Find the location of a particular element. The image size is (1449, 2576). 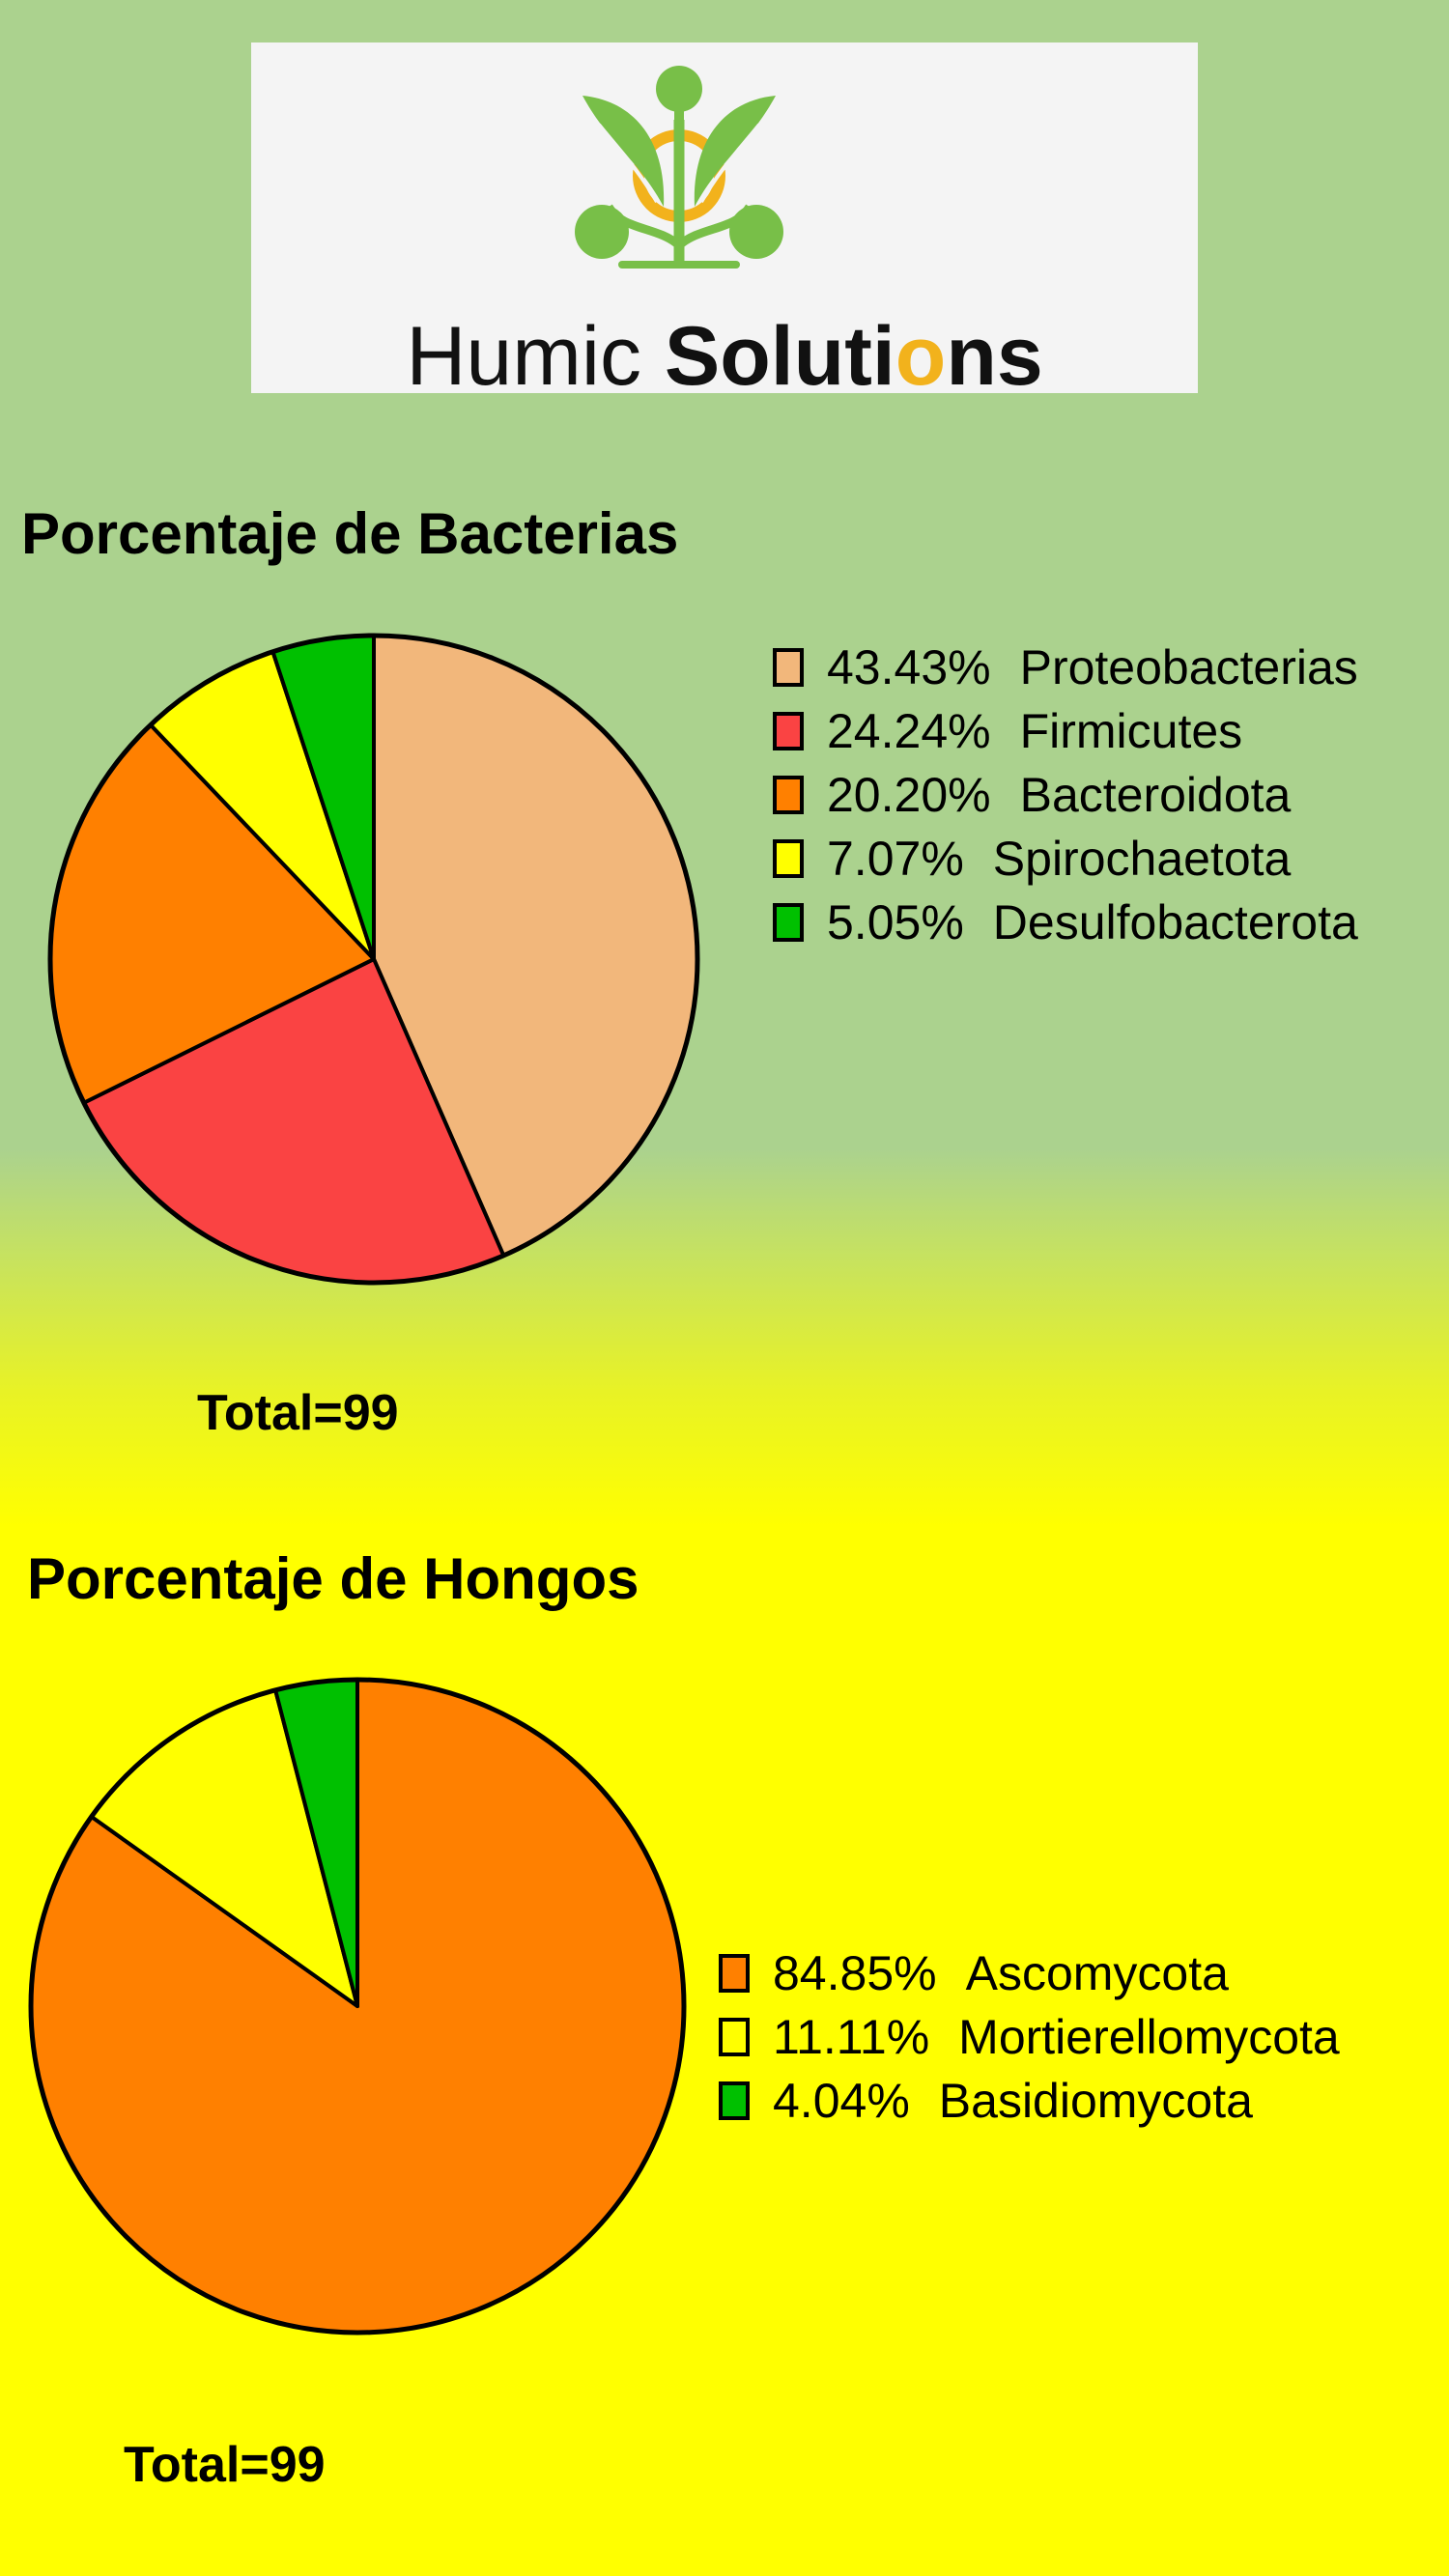

legend-item: 11.11% Mortierellomycota is located at coordinates (1029, 2037).